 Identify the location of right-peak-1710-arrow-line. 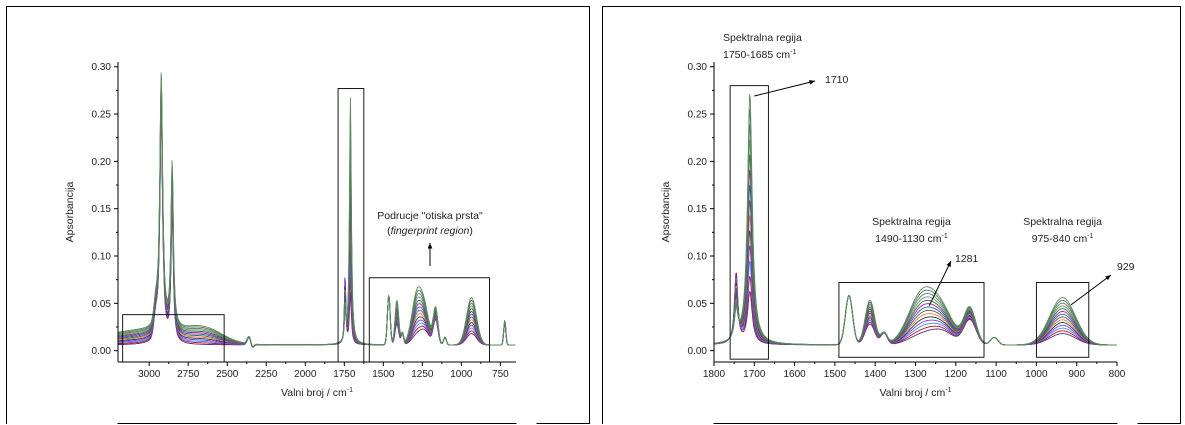
(785, 88).